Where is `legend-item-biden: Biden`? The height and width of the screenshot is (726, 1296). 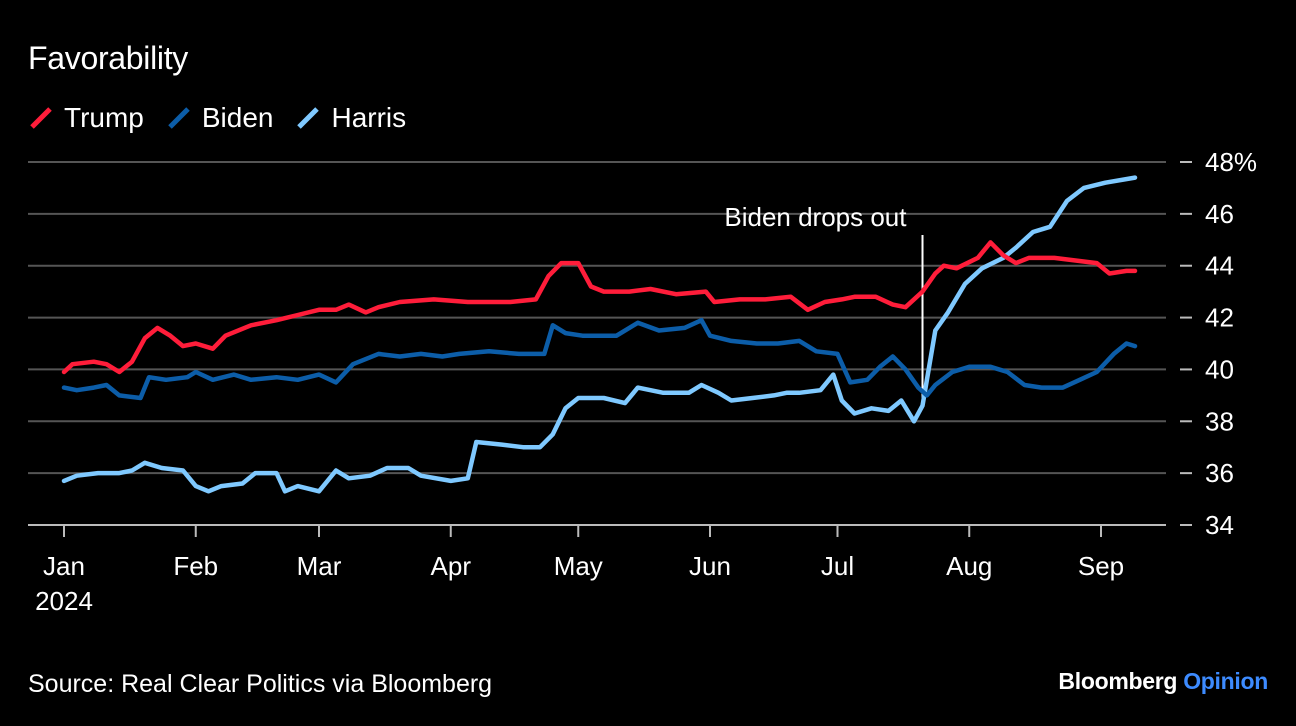 legend-item-biden: Biden is located at coordinates (220, 118).